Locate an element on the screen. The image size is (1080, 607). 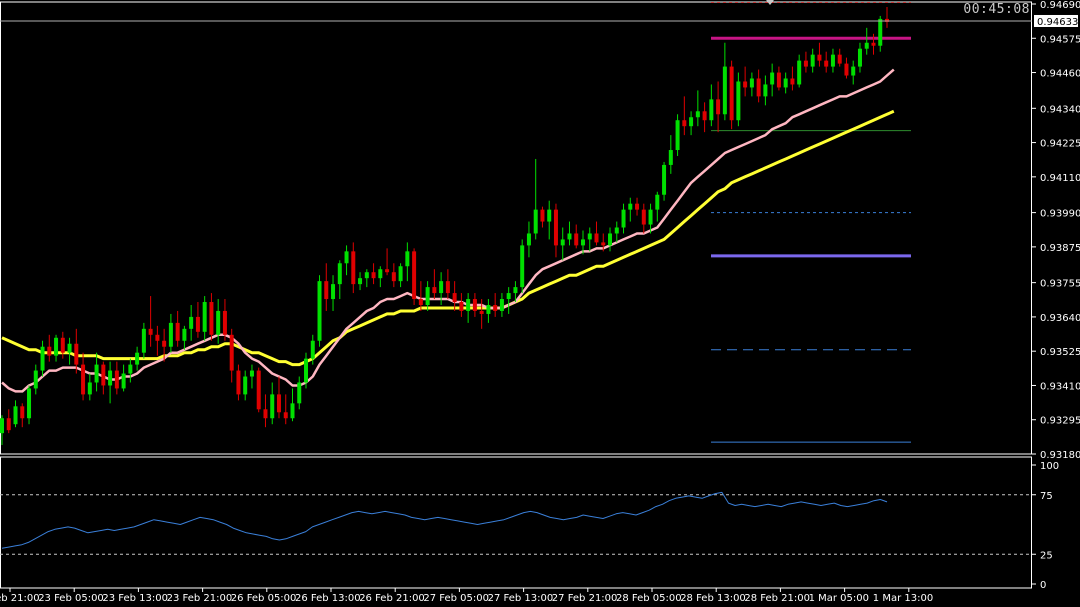
rsi-axis: 100 75 25 0 is located at coordinates (1045, 526).